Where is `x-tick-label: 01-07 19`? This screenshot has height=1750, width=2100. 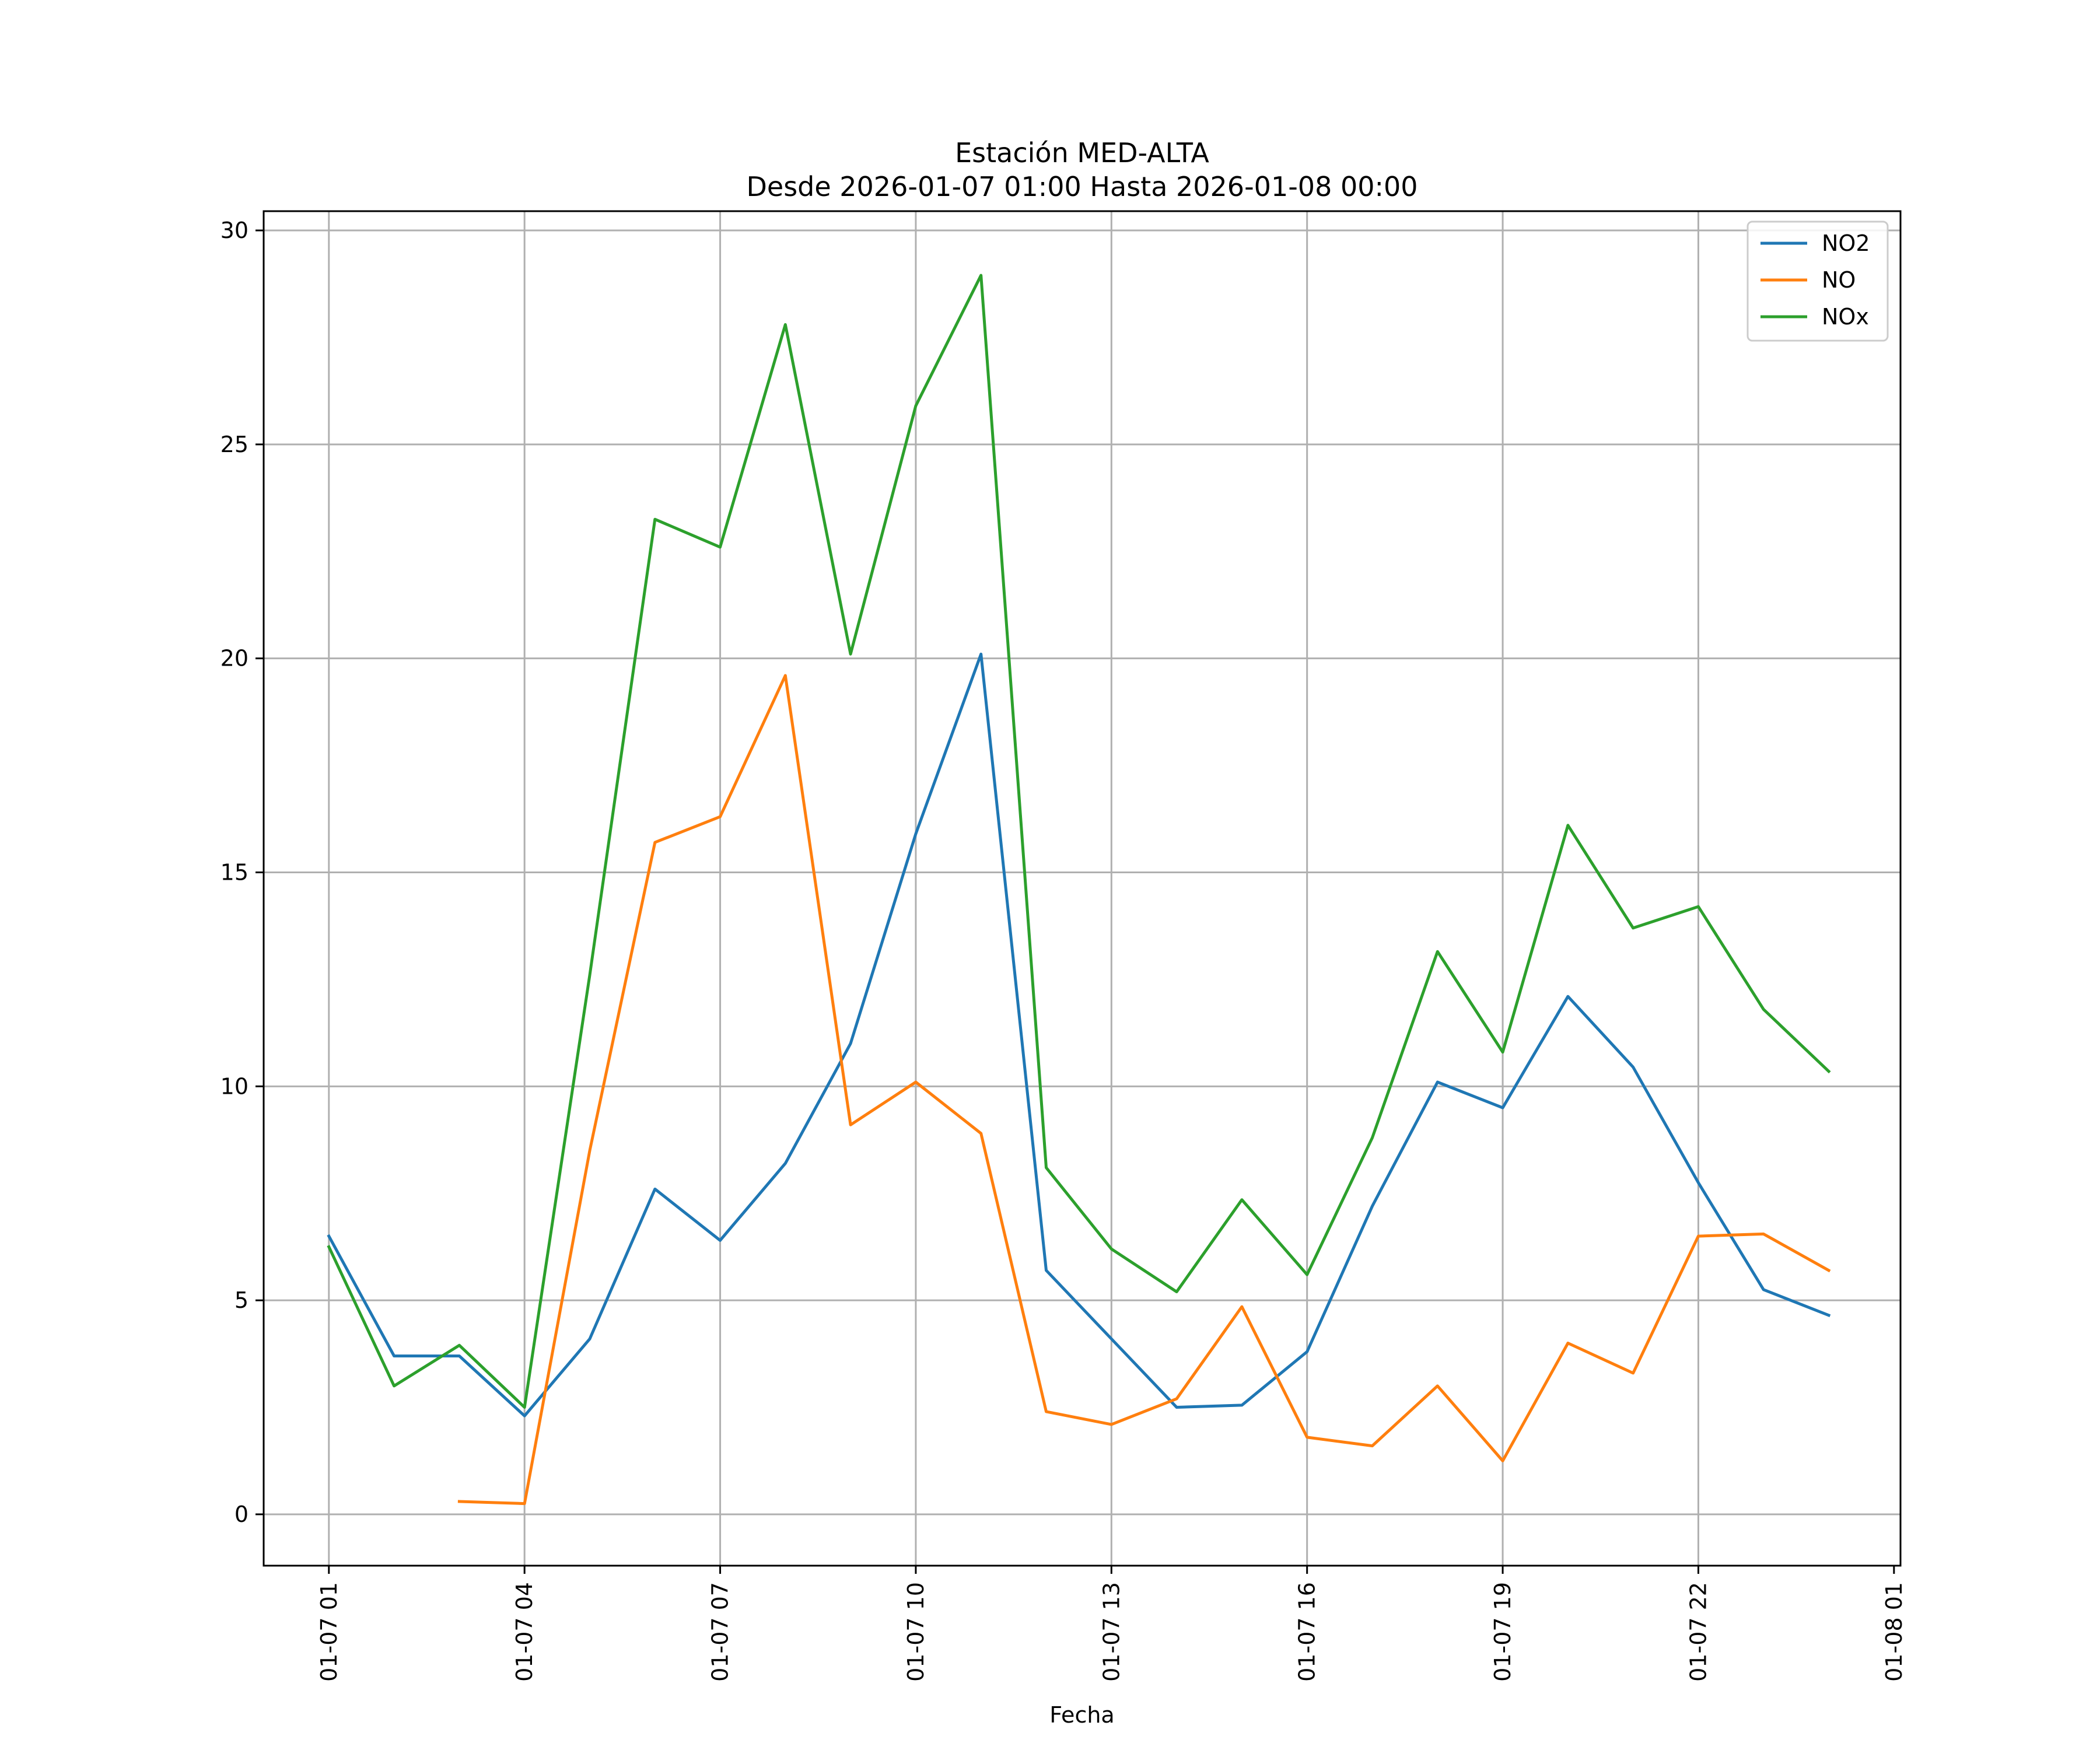 x-tick-label: 01-07 19 is located at coordinates (1503, 1632).